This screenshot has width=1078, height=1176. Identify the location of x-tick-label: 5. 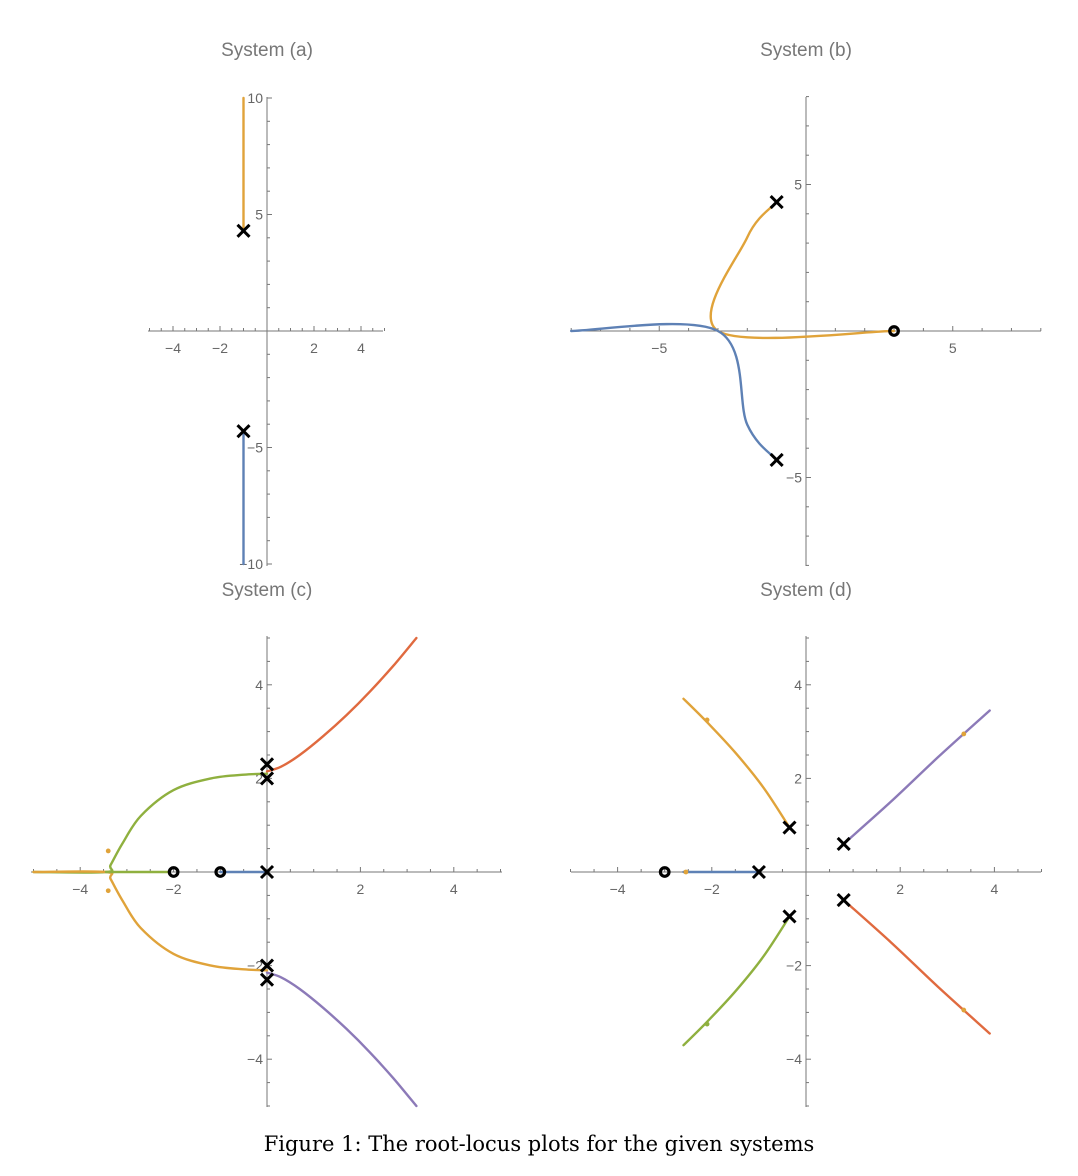
(953, 348).